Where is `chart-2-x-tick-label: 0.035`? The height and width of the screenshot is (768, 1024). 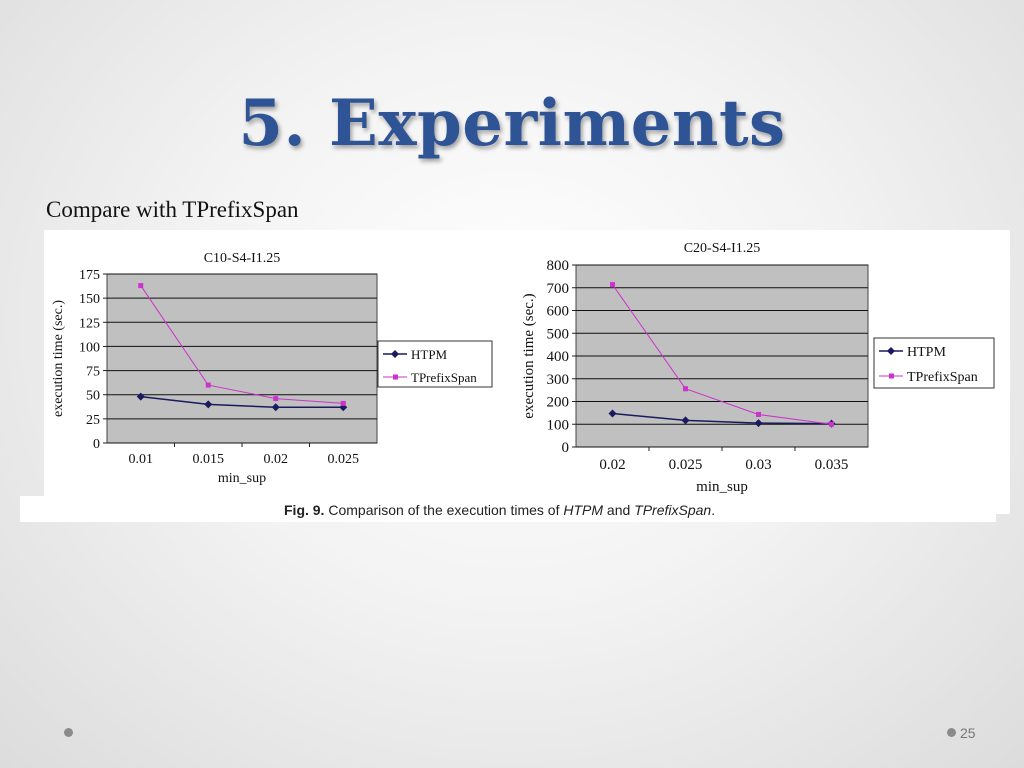
chart-2-x-tick-label: 0.035 is located at coordinates (832, 465).